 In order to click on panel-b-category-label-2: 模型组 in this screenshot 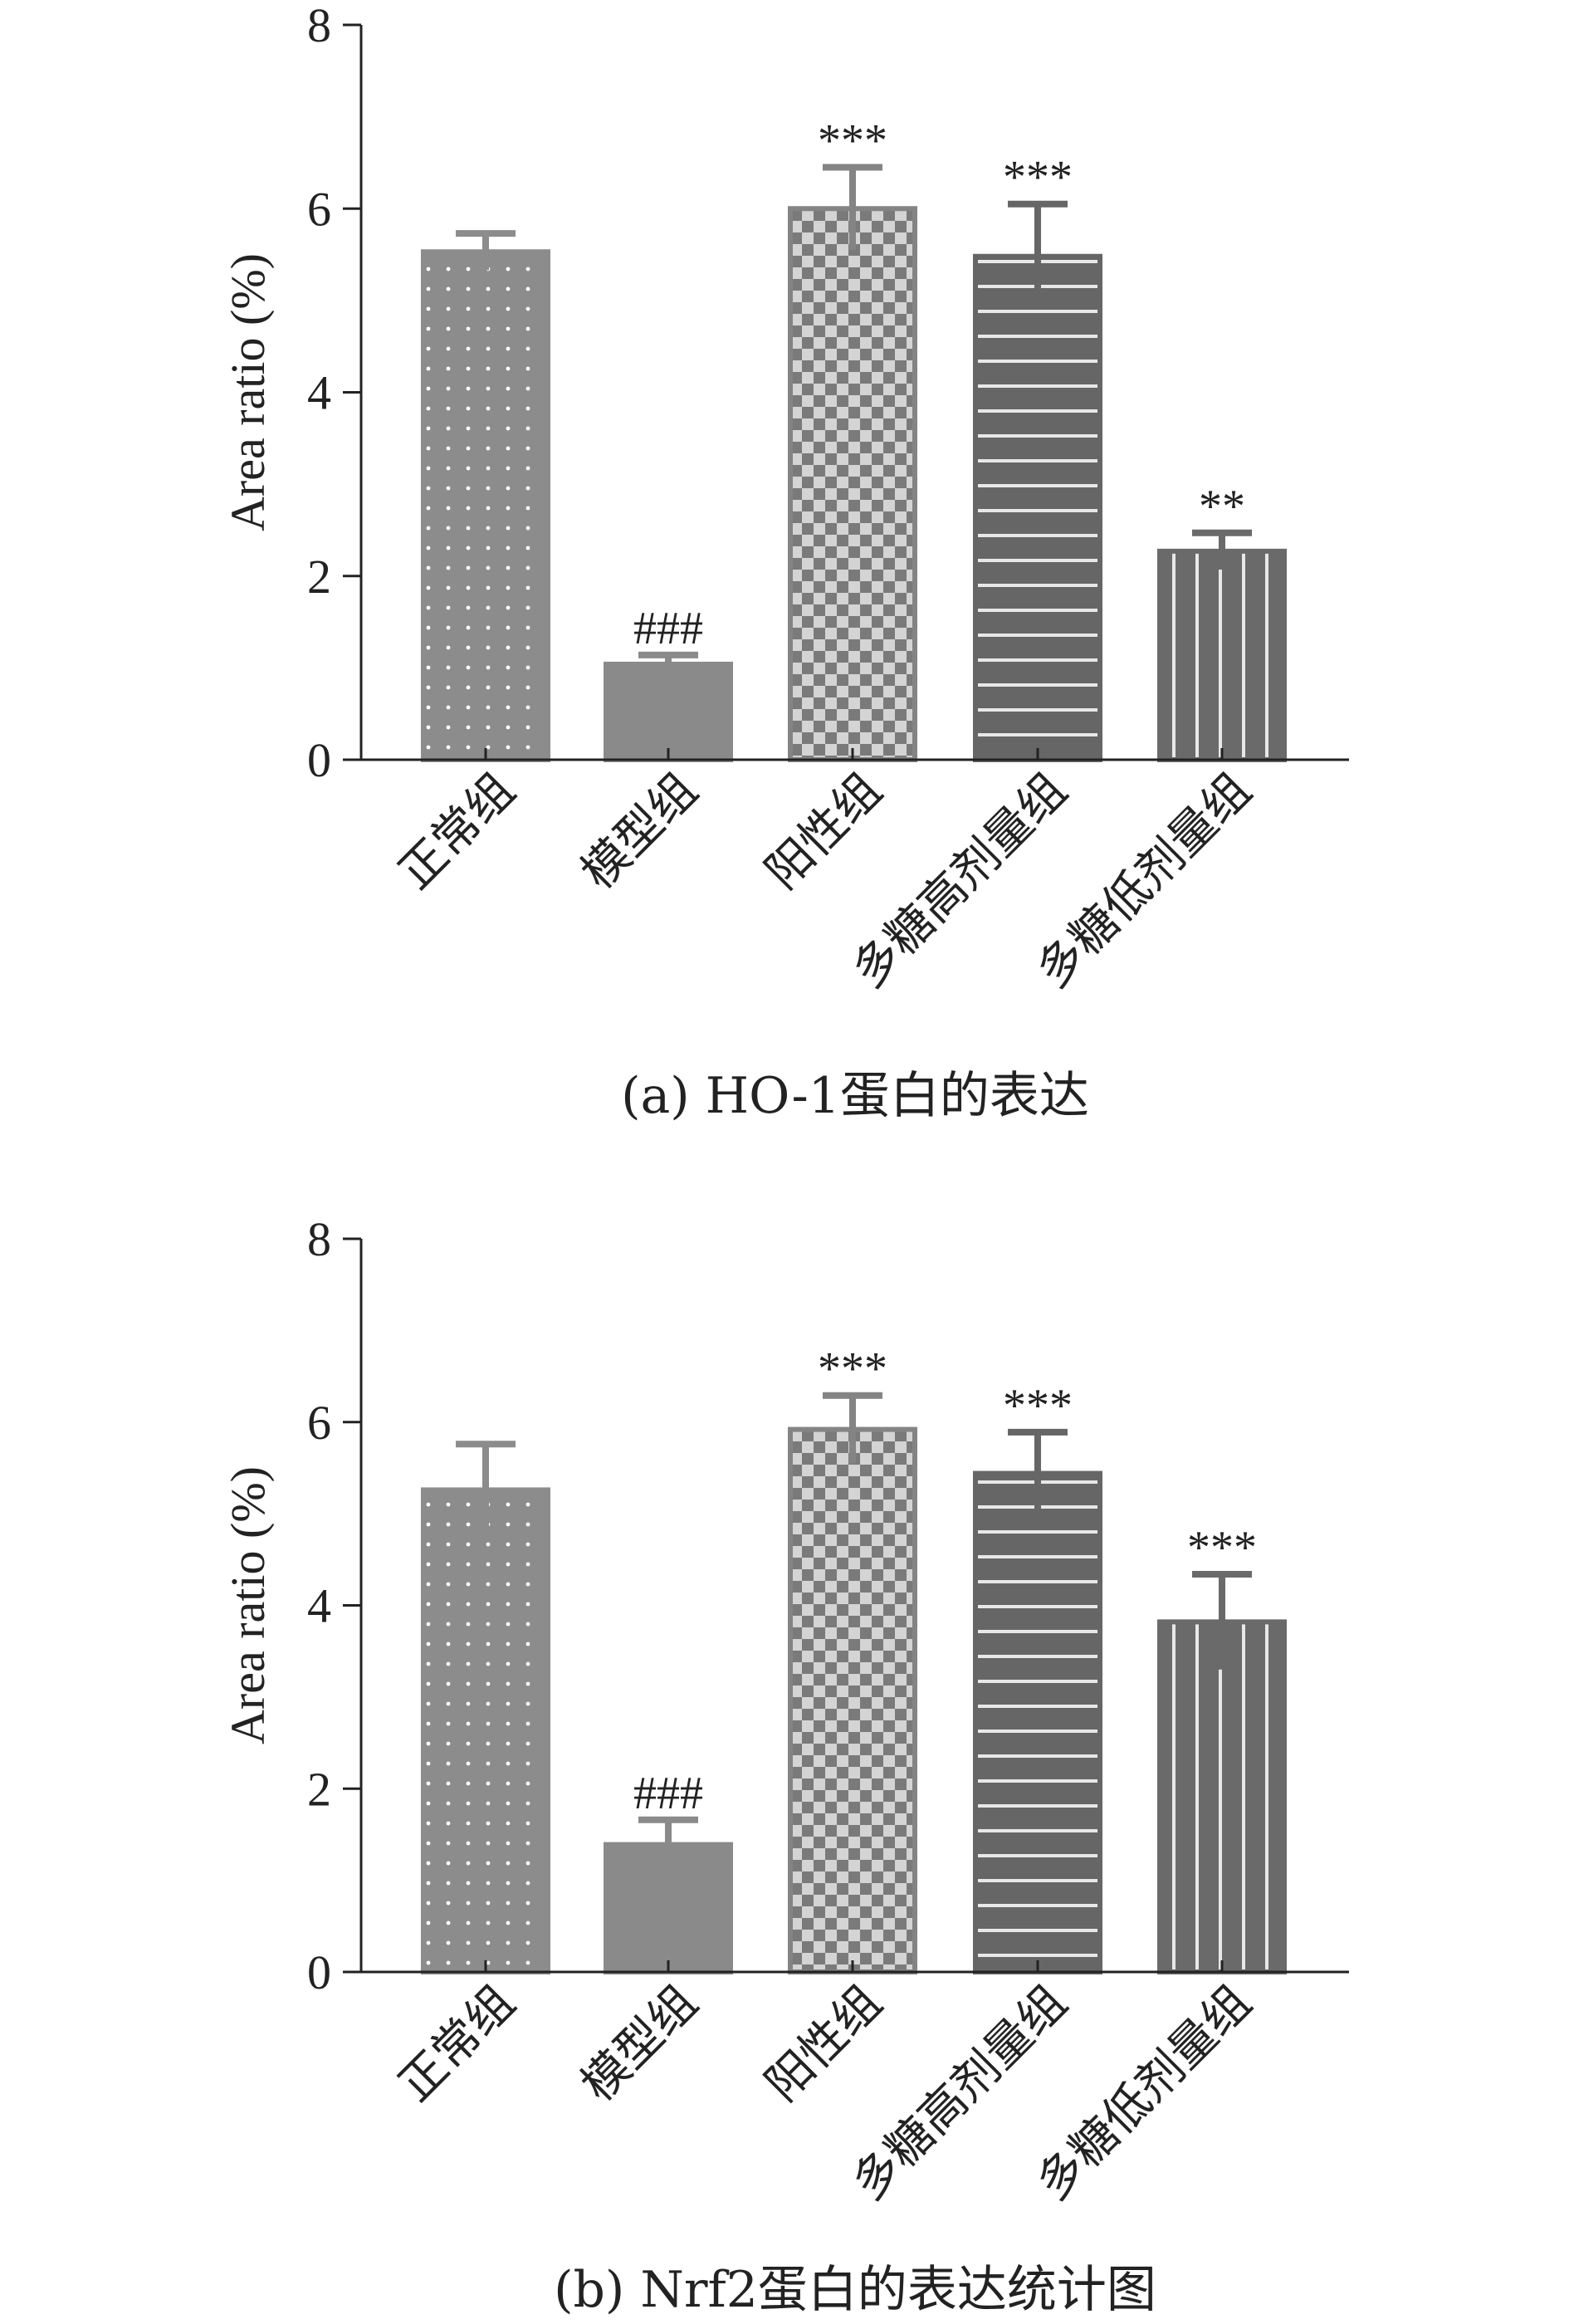, I will do `click(639, 2043)`.